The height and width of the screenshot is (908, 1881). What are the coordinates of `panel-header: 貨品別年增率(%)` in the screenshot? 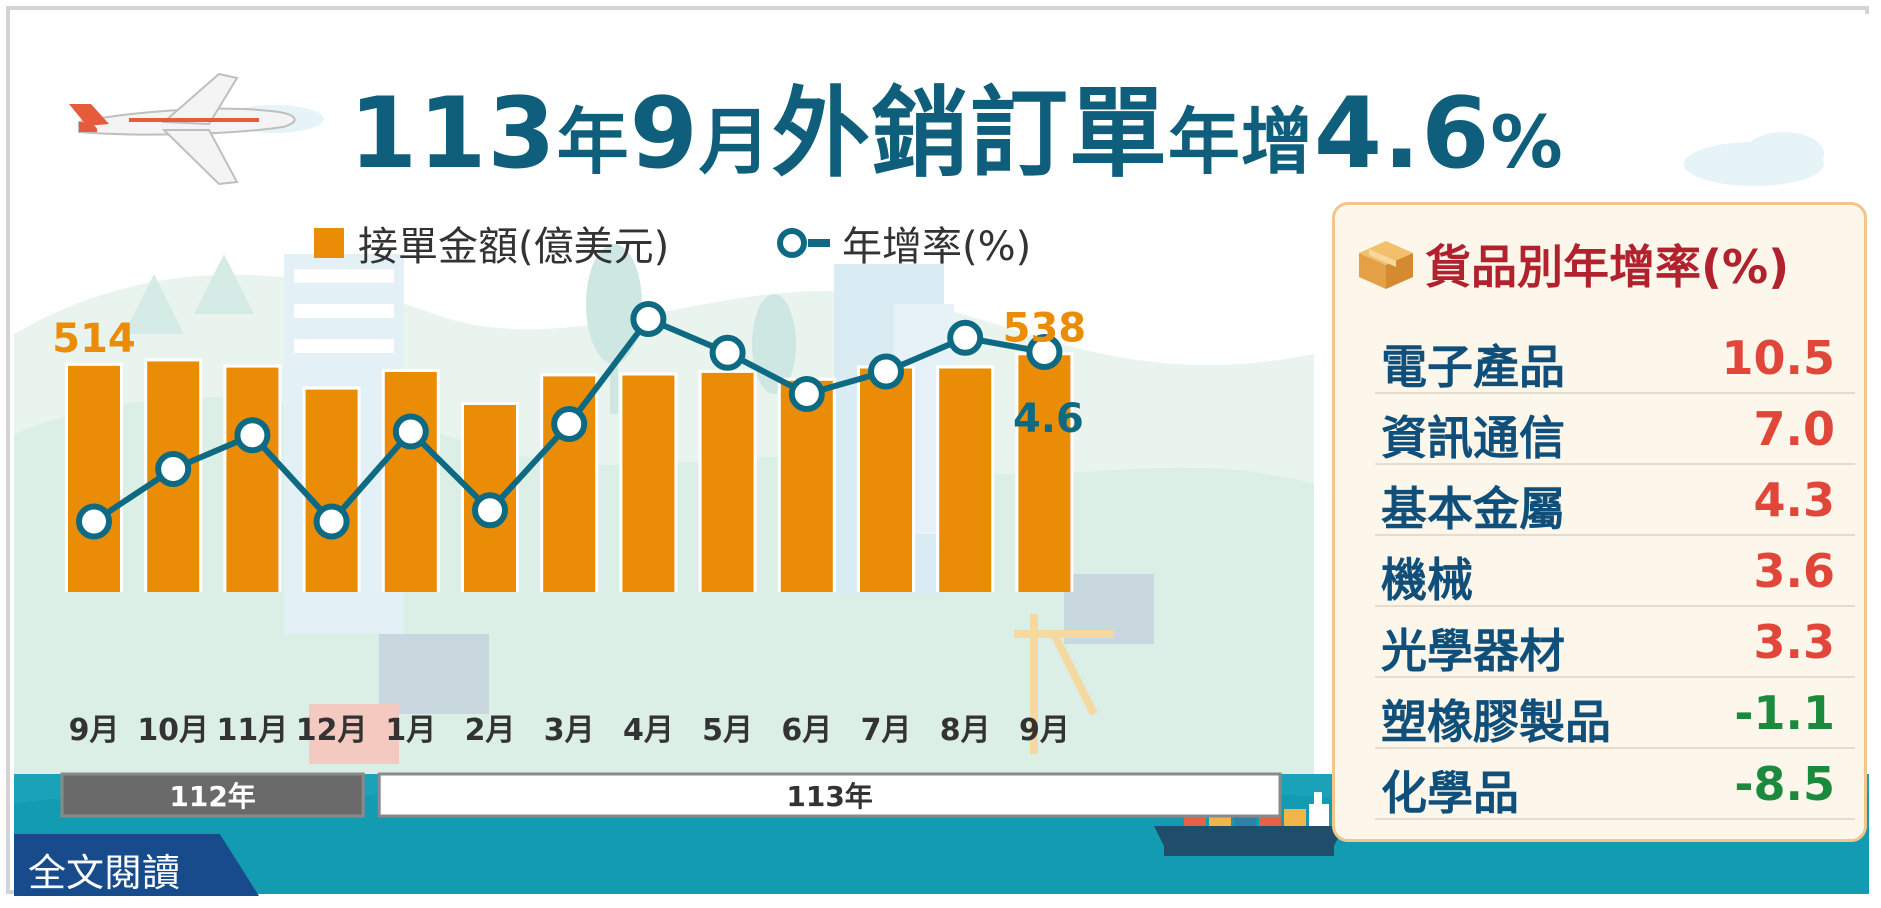 It's located at (1599, 266).